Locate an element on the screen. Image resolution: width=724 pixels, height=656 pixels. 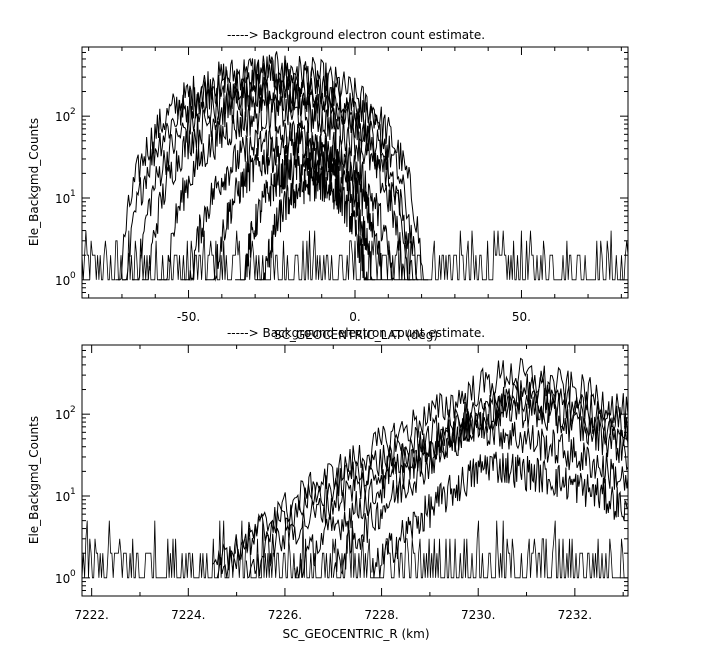
x-tick-label: 7230. is located at coordinates (478, 615).